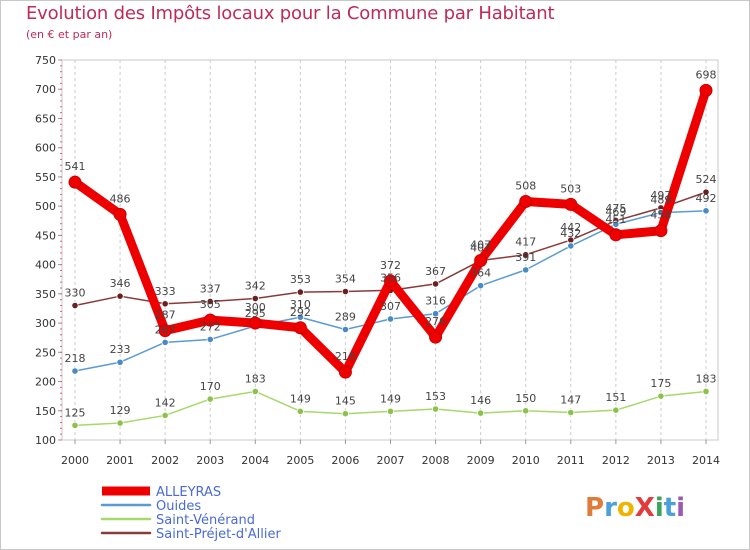  I want to click on y-tick-label: 500, so click(45, 206).